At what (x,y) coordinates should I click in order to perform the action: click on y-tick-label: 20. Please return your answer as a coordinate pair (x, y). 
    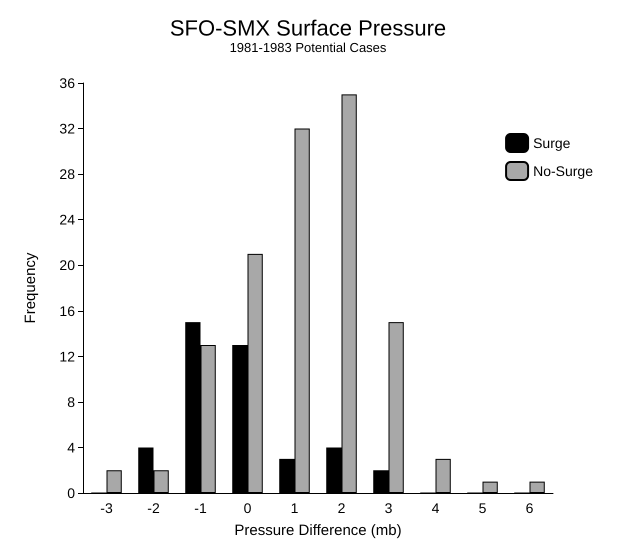
    Looking at the image, I should click on (67, 265).